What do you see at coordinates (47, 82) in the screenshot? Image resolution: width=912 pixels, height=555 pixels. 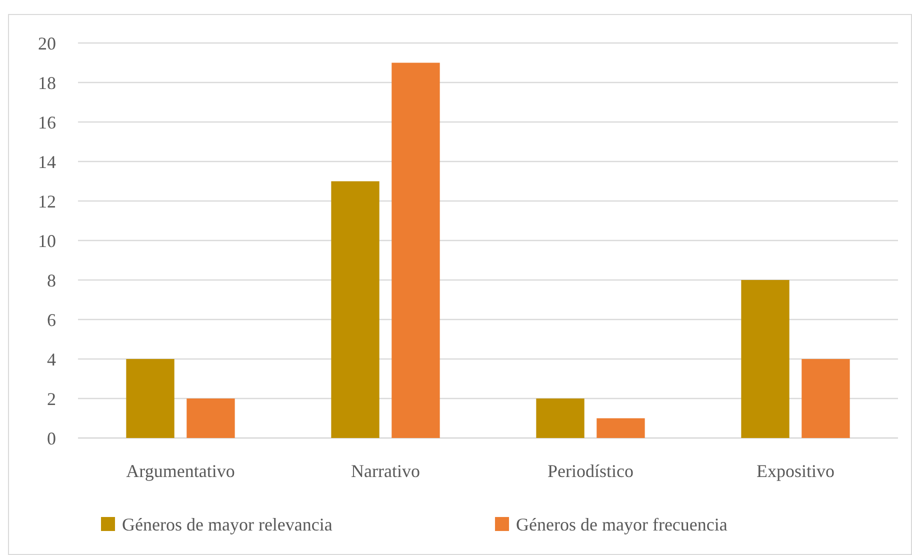 I see `y-tick-label: 18` at bounding box center [47, 82].